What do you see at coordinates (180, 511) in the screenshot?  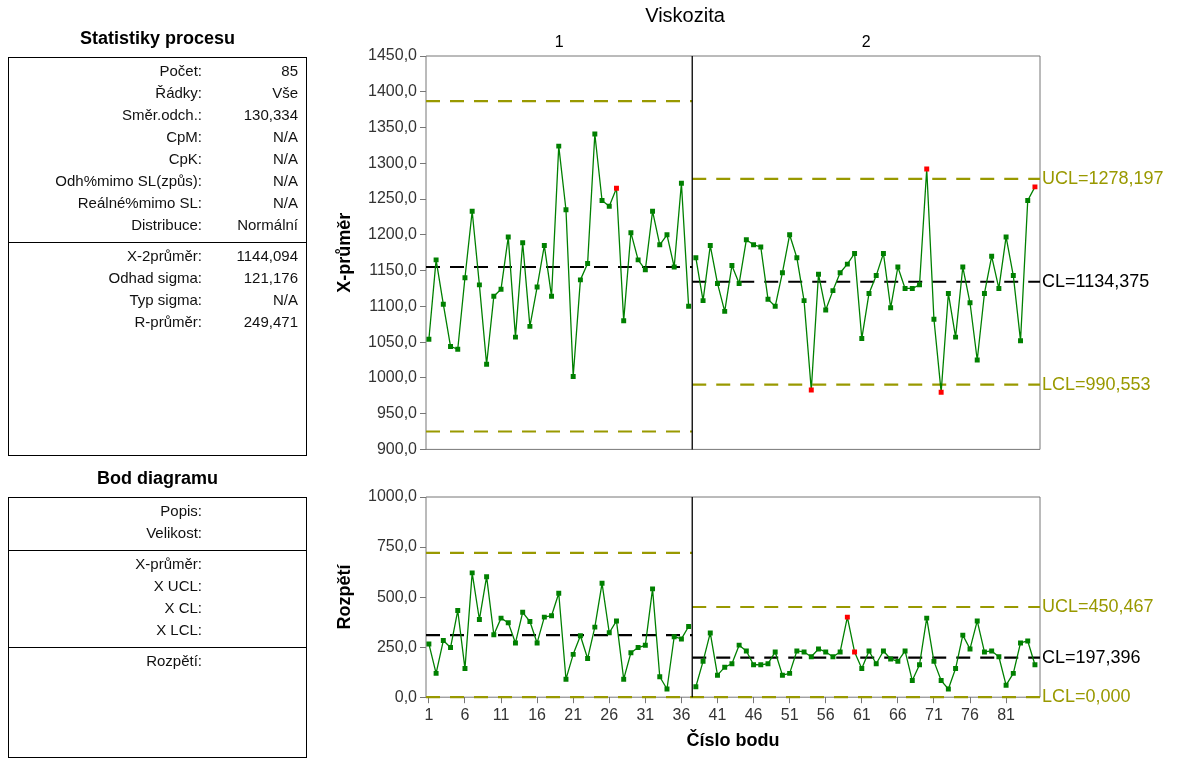 I see `text: Popis:` at bounding box center [180, 511].